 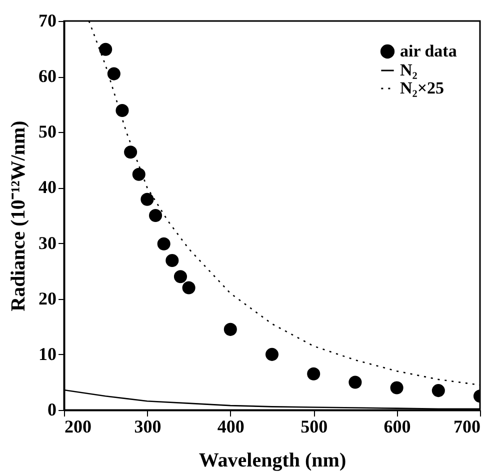 I want to click on y-tick-label: 30, so click(x=47, y=242).